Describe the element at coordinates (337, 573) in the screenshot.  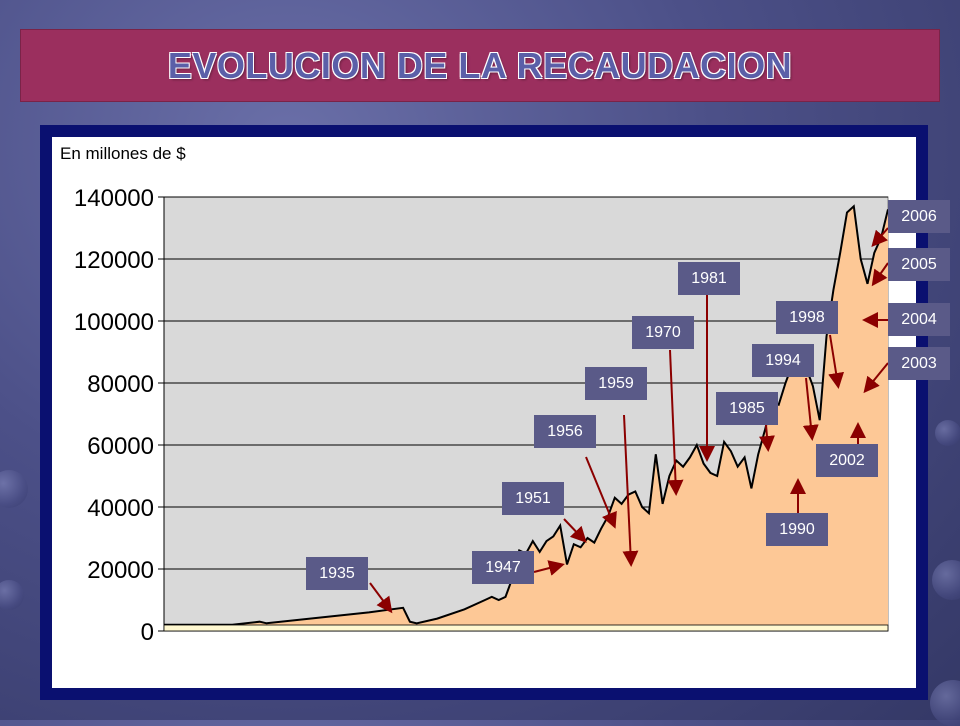
I see `year-label-1935: 1935` at that location.